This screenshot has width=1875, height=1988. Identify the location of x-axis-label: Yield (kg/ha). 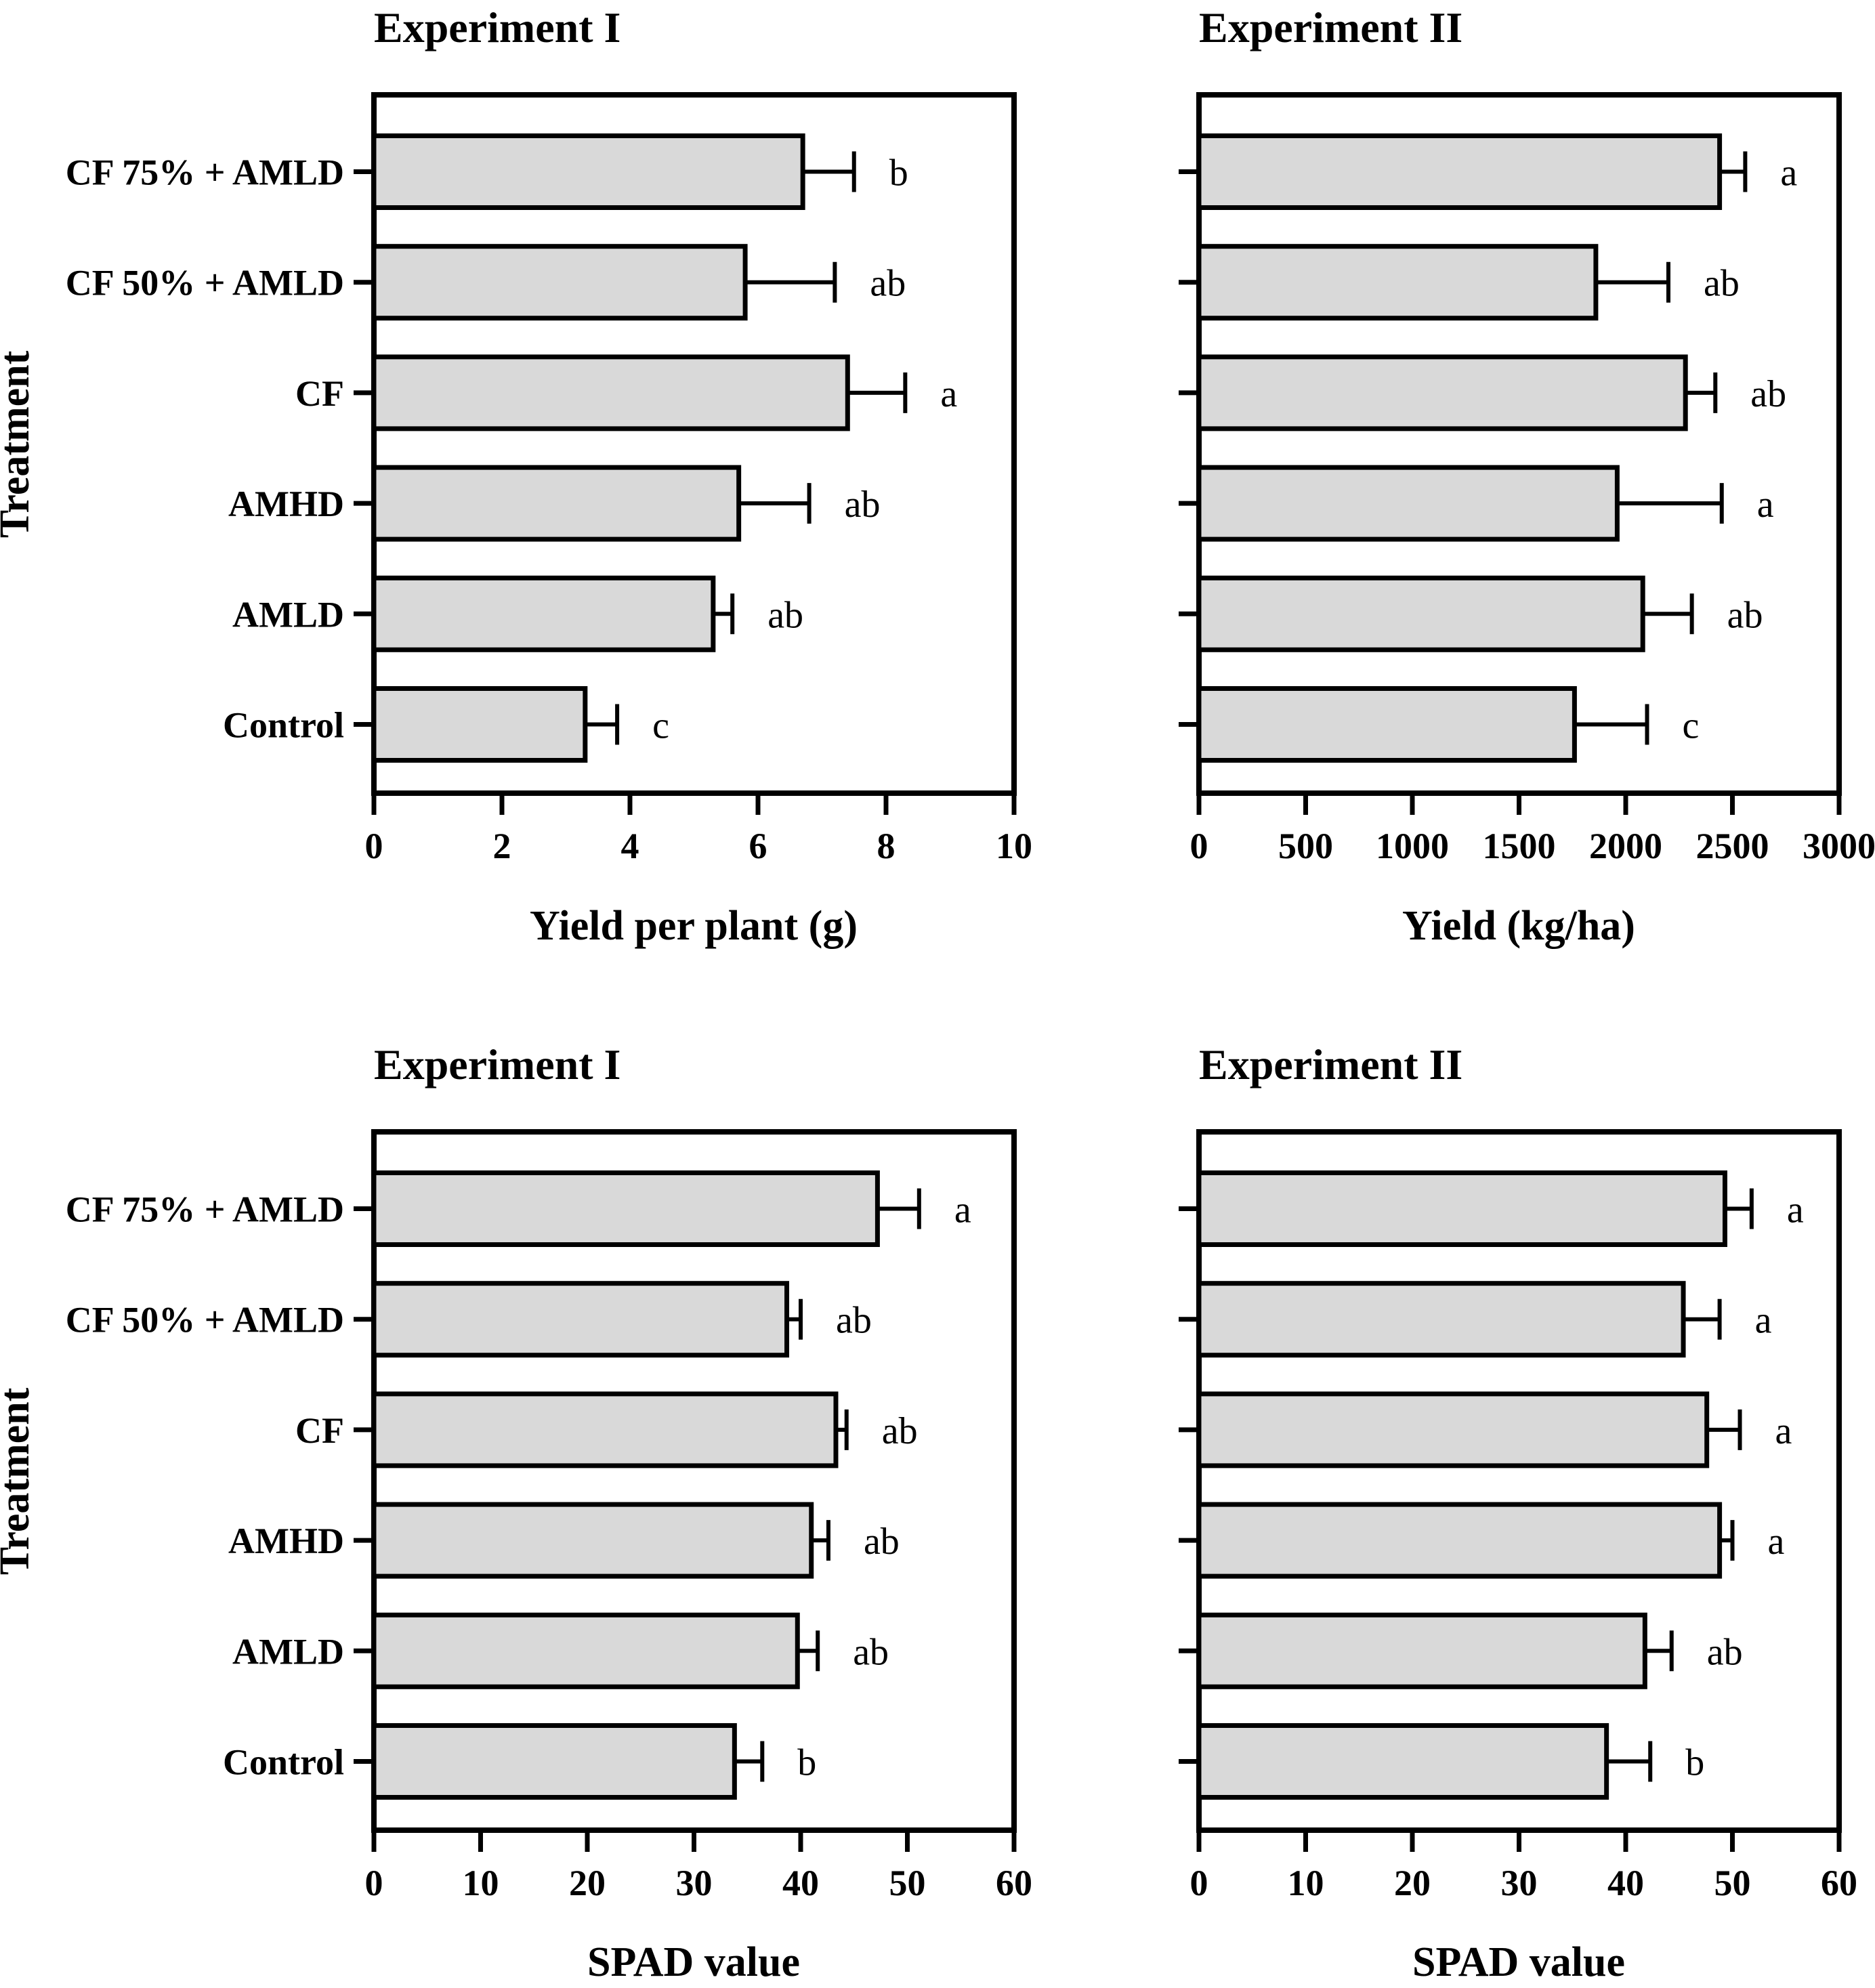
(1518, 926).